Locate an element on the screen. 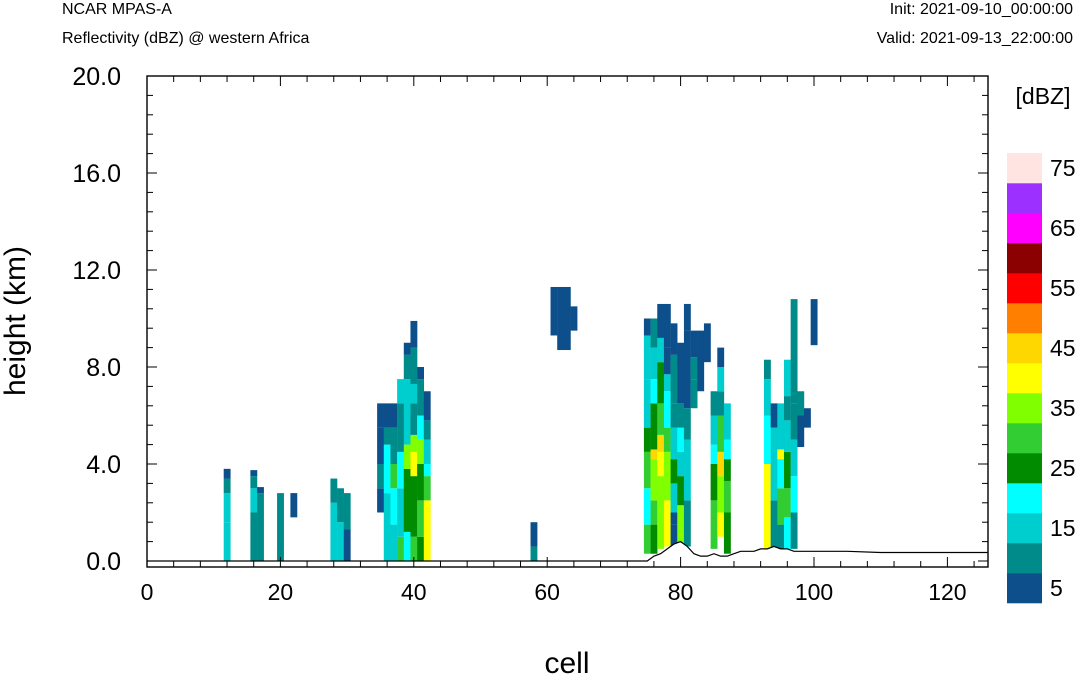  colorbar-units: [dBZ] is located at coordinates (1043, 96).